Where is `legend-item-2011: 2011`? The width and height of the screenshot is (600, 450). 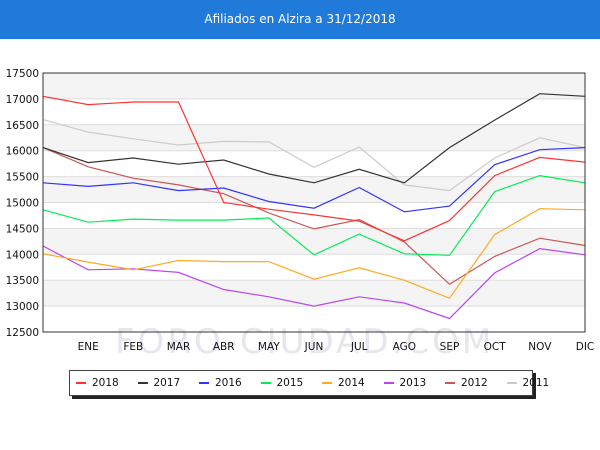 legend-item-2011: 2011 is located at coordinates (528, 383).